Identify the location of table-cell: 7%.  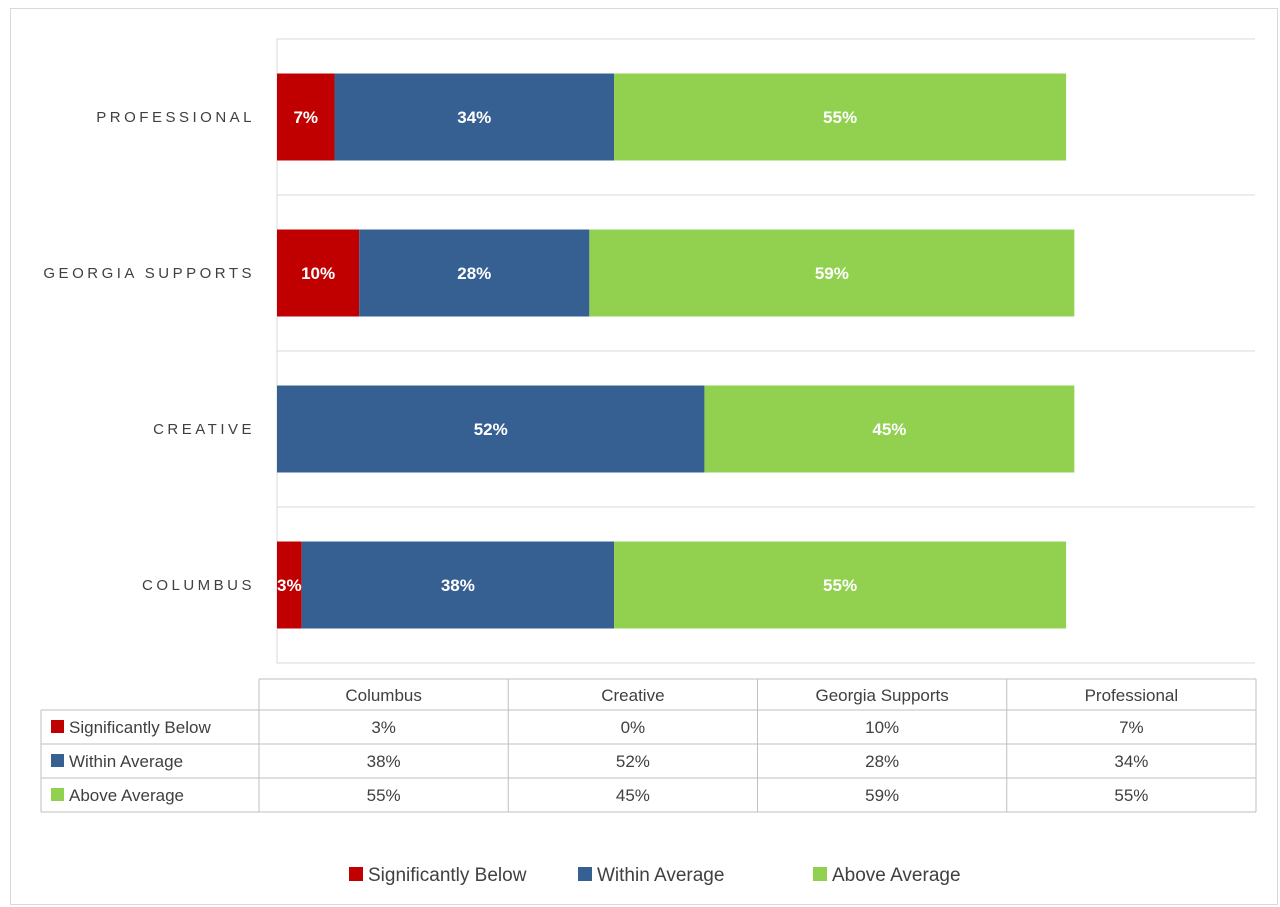
(1131, 727).